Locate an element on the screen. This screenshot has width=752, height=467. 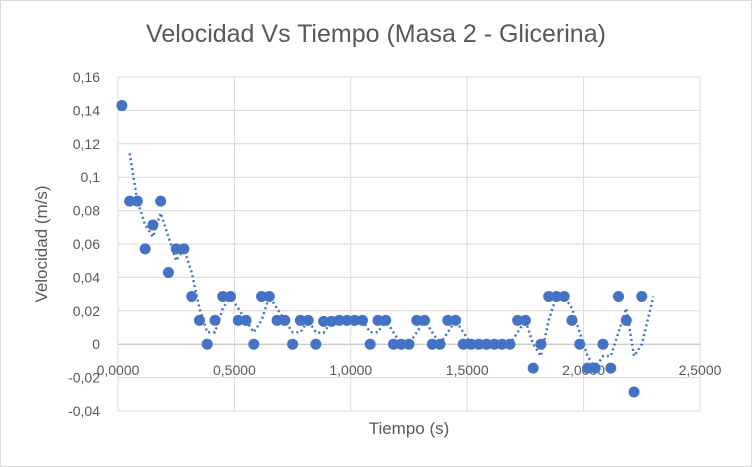
x-tick-label: 1,5000 is located at coordinates (467, 370).